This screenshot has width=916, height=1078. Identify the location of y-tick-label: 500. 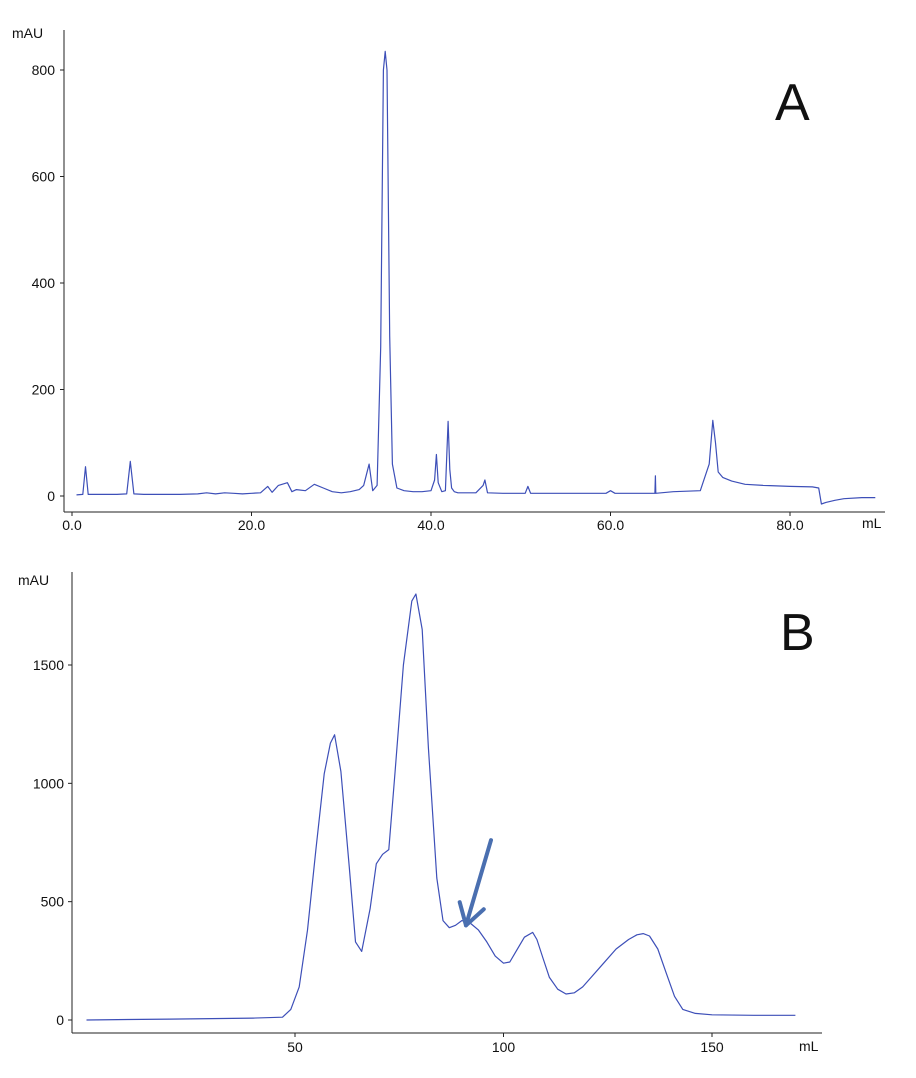
(53, 902).